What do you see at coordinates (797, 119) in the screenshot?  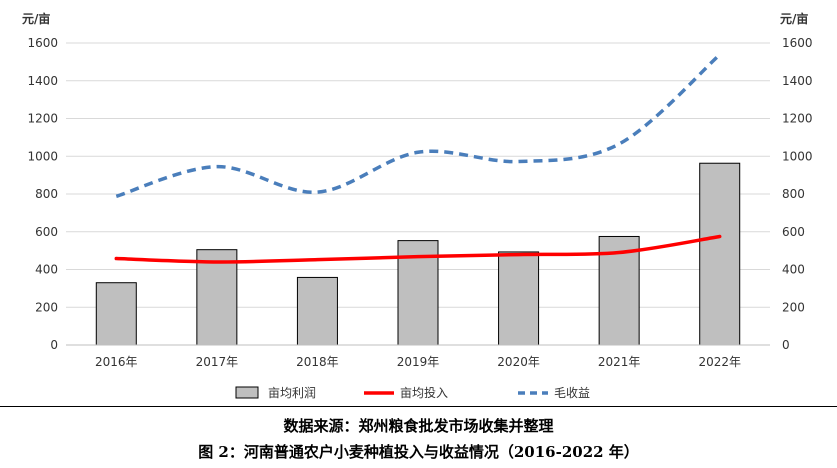 I see `y-tick-label-right: 1200` at bounding box center [797, 119].